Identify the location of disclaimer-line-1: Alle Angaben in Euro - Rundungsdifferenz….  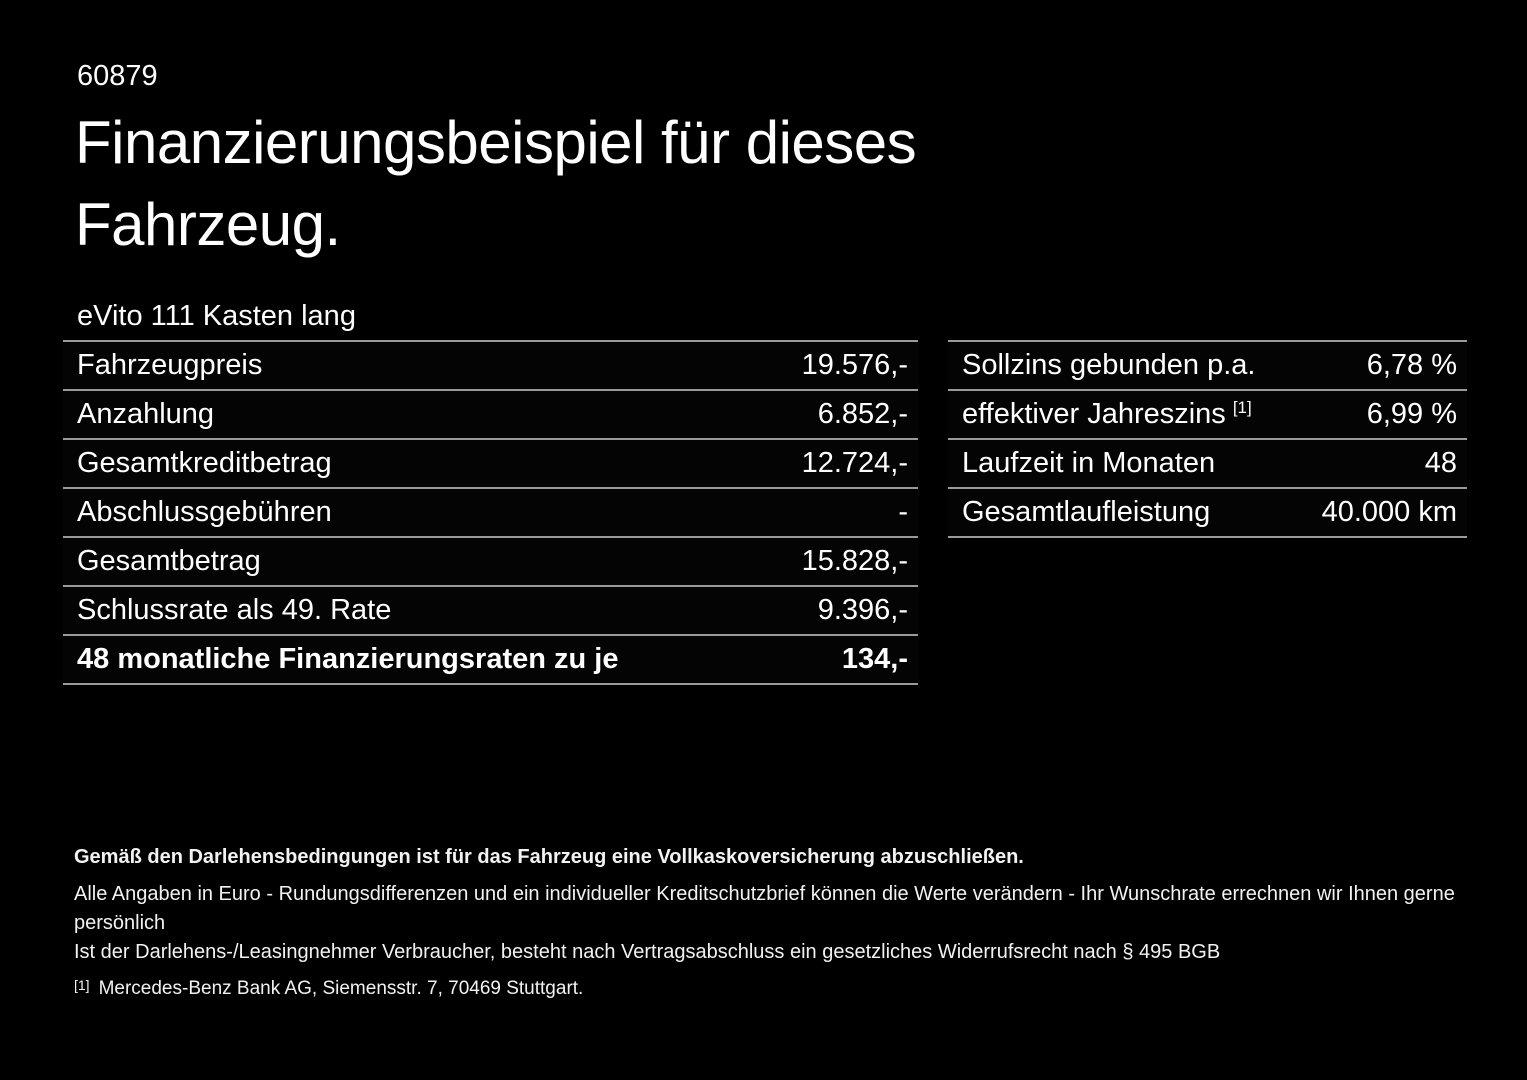
(764, 908).